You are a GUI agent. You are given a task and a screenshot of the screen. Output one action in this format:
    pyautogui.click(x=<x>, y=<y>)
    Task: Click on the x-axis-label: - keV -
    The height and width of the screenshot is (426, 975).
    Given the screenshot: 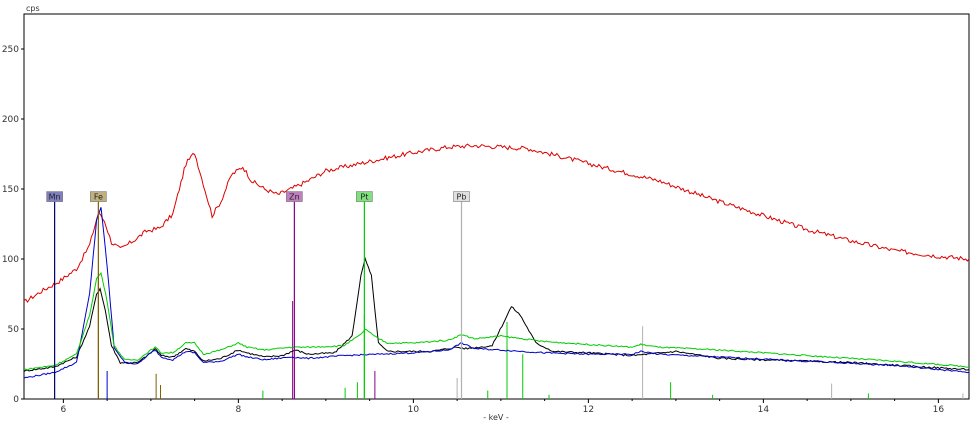 What is the action you would take?
    pyautogui.click(x=496, y=417)
    